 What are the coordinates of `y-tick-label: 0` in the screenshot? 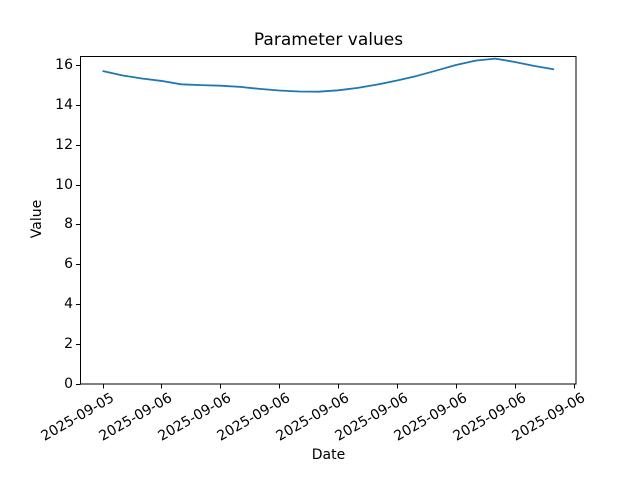 It's located at (68, 384).